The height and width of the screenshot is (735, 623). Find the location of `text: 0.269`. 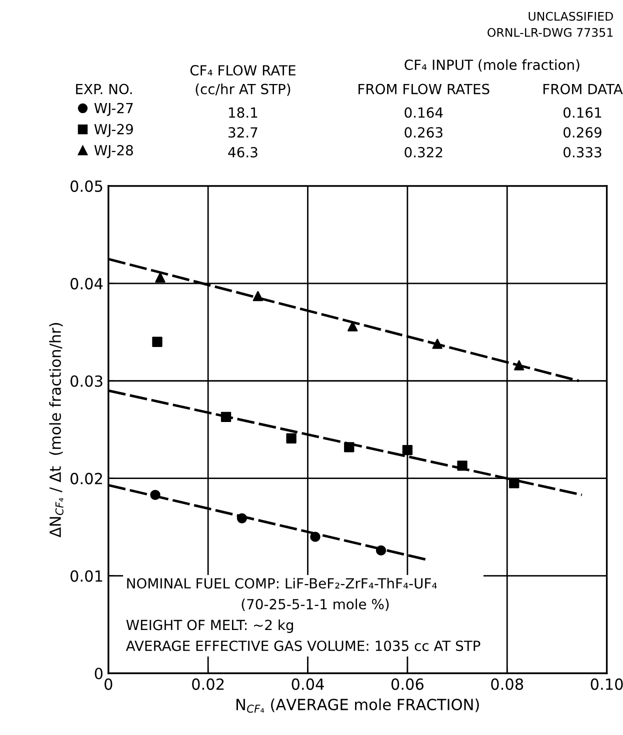

text: 0.269 is located at coordinates (583, 132).